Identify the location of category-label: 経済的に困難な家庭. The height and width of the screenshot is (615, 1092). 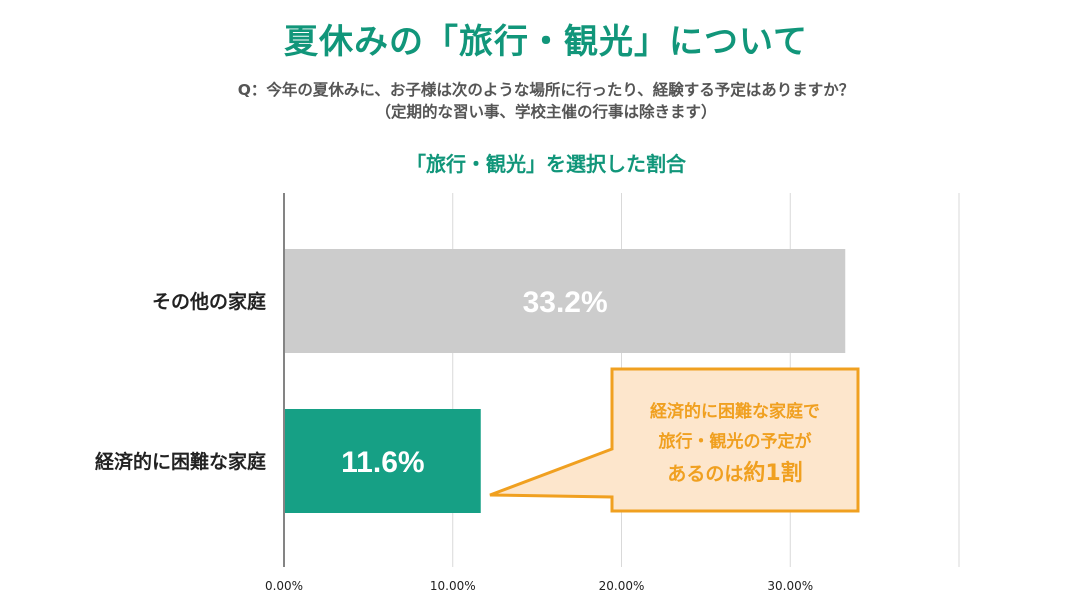
(180, 461).